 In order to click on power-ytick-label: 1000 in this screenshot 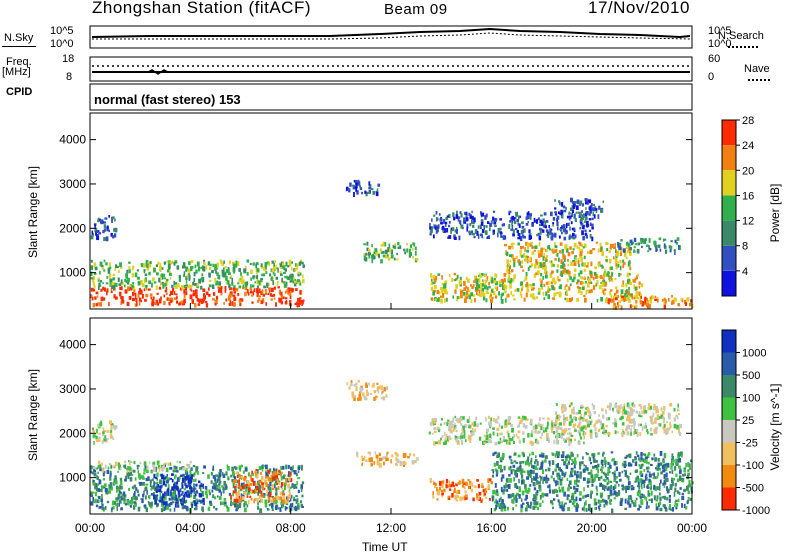, I will do `click(72, 273)`.